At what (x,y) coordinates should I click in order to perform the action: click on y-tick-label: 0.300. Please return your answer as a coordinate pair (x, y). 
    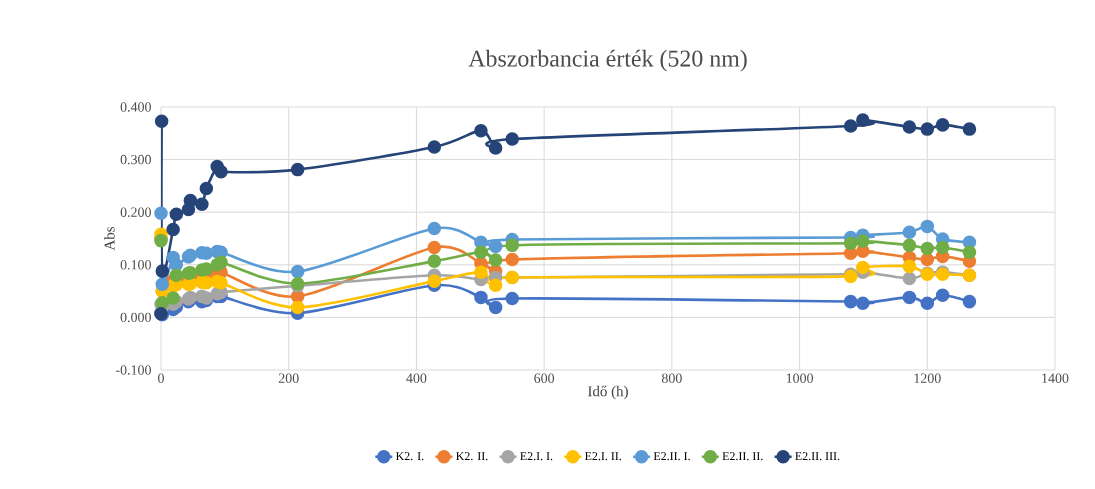
    Looking at the image, I should click on (135, 159).